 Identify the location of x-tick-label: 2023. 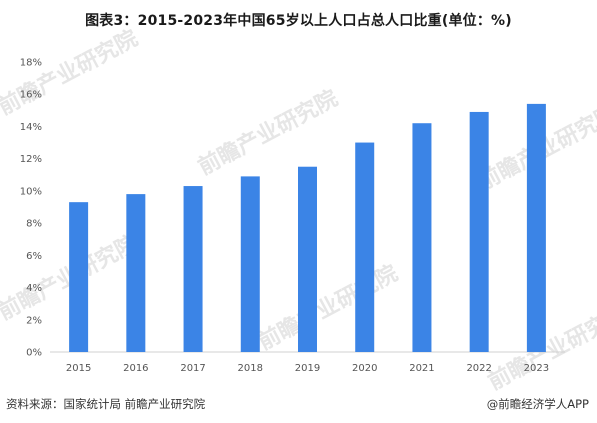
(536, 368).